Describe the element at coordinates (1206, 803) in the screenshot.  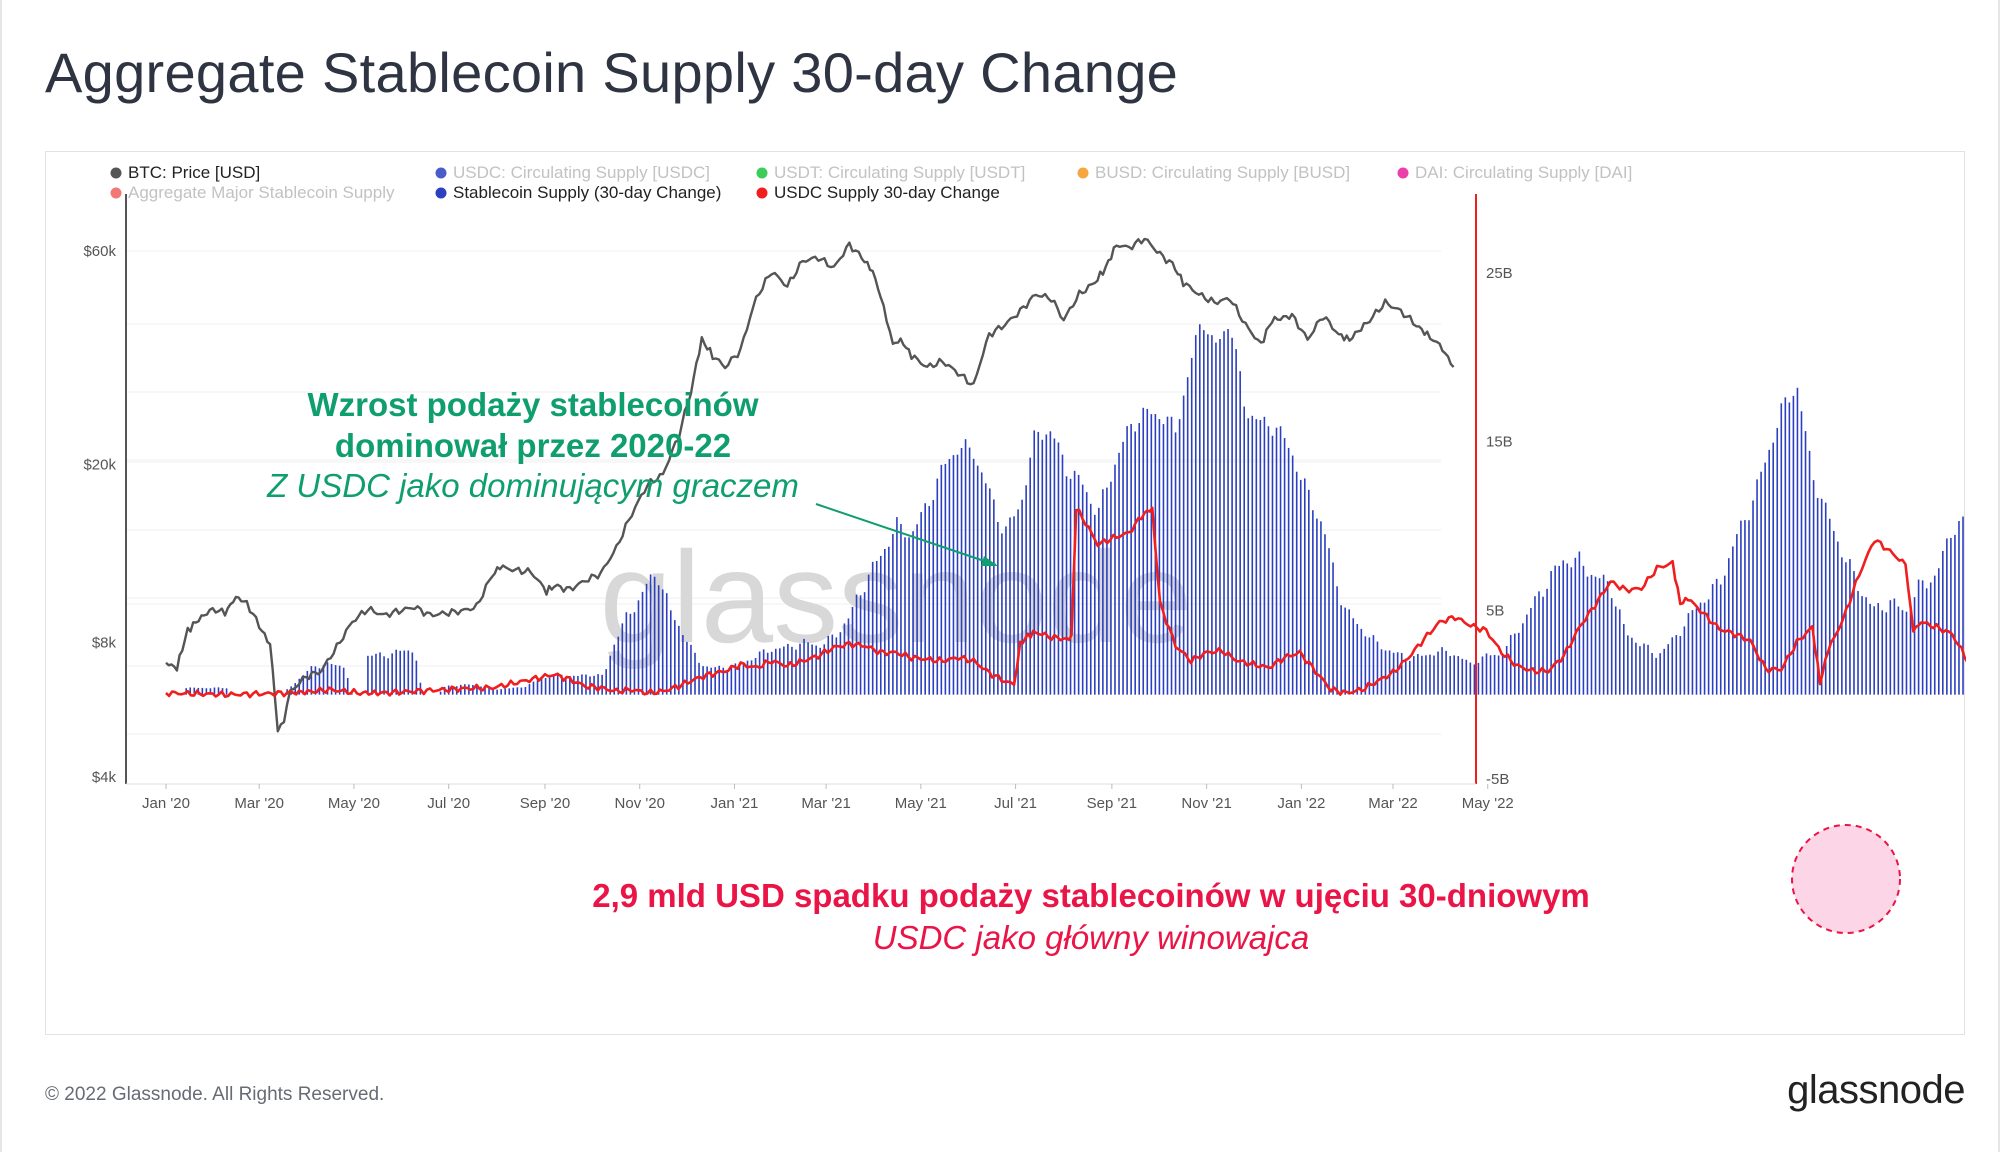
I see `x-tick-label: Nov '21` at that location.